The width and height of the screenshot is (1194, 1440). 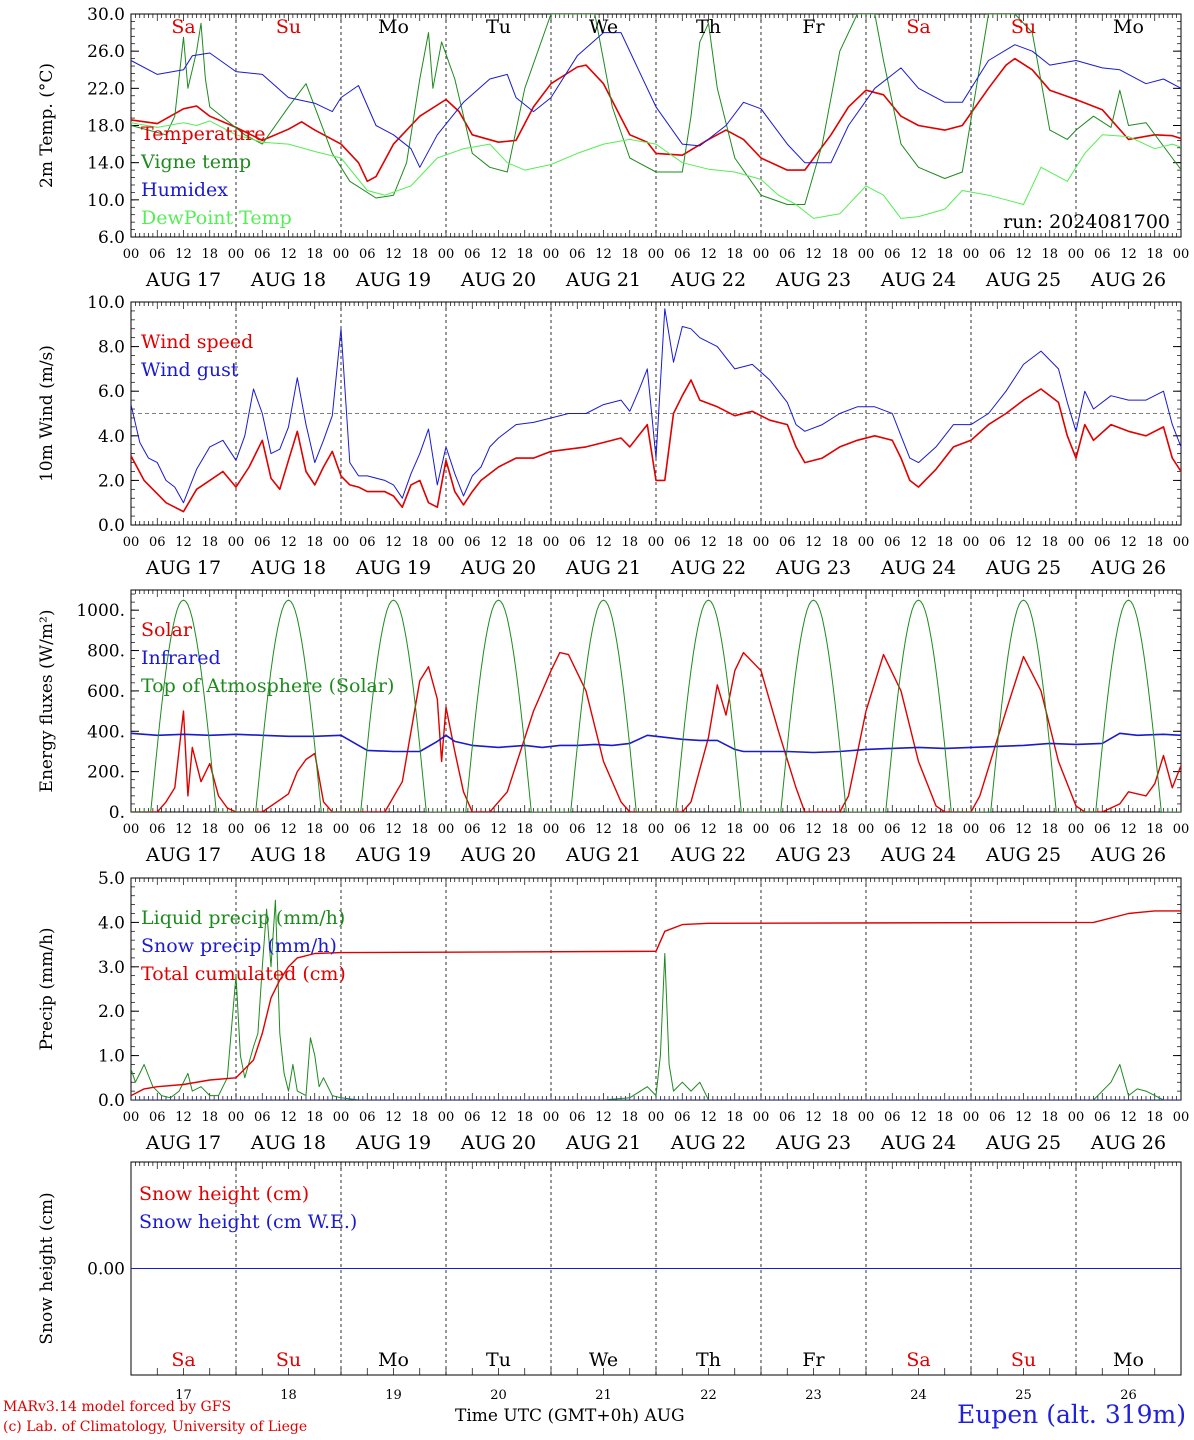 I want to click on day-label: AUG 18, so click(x=288, y=280).